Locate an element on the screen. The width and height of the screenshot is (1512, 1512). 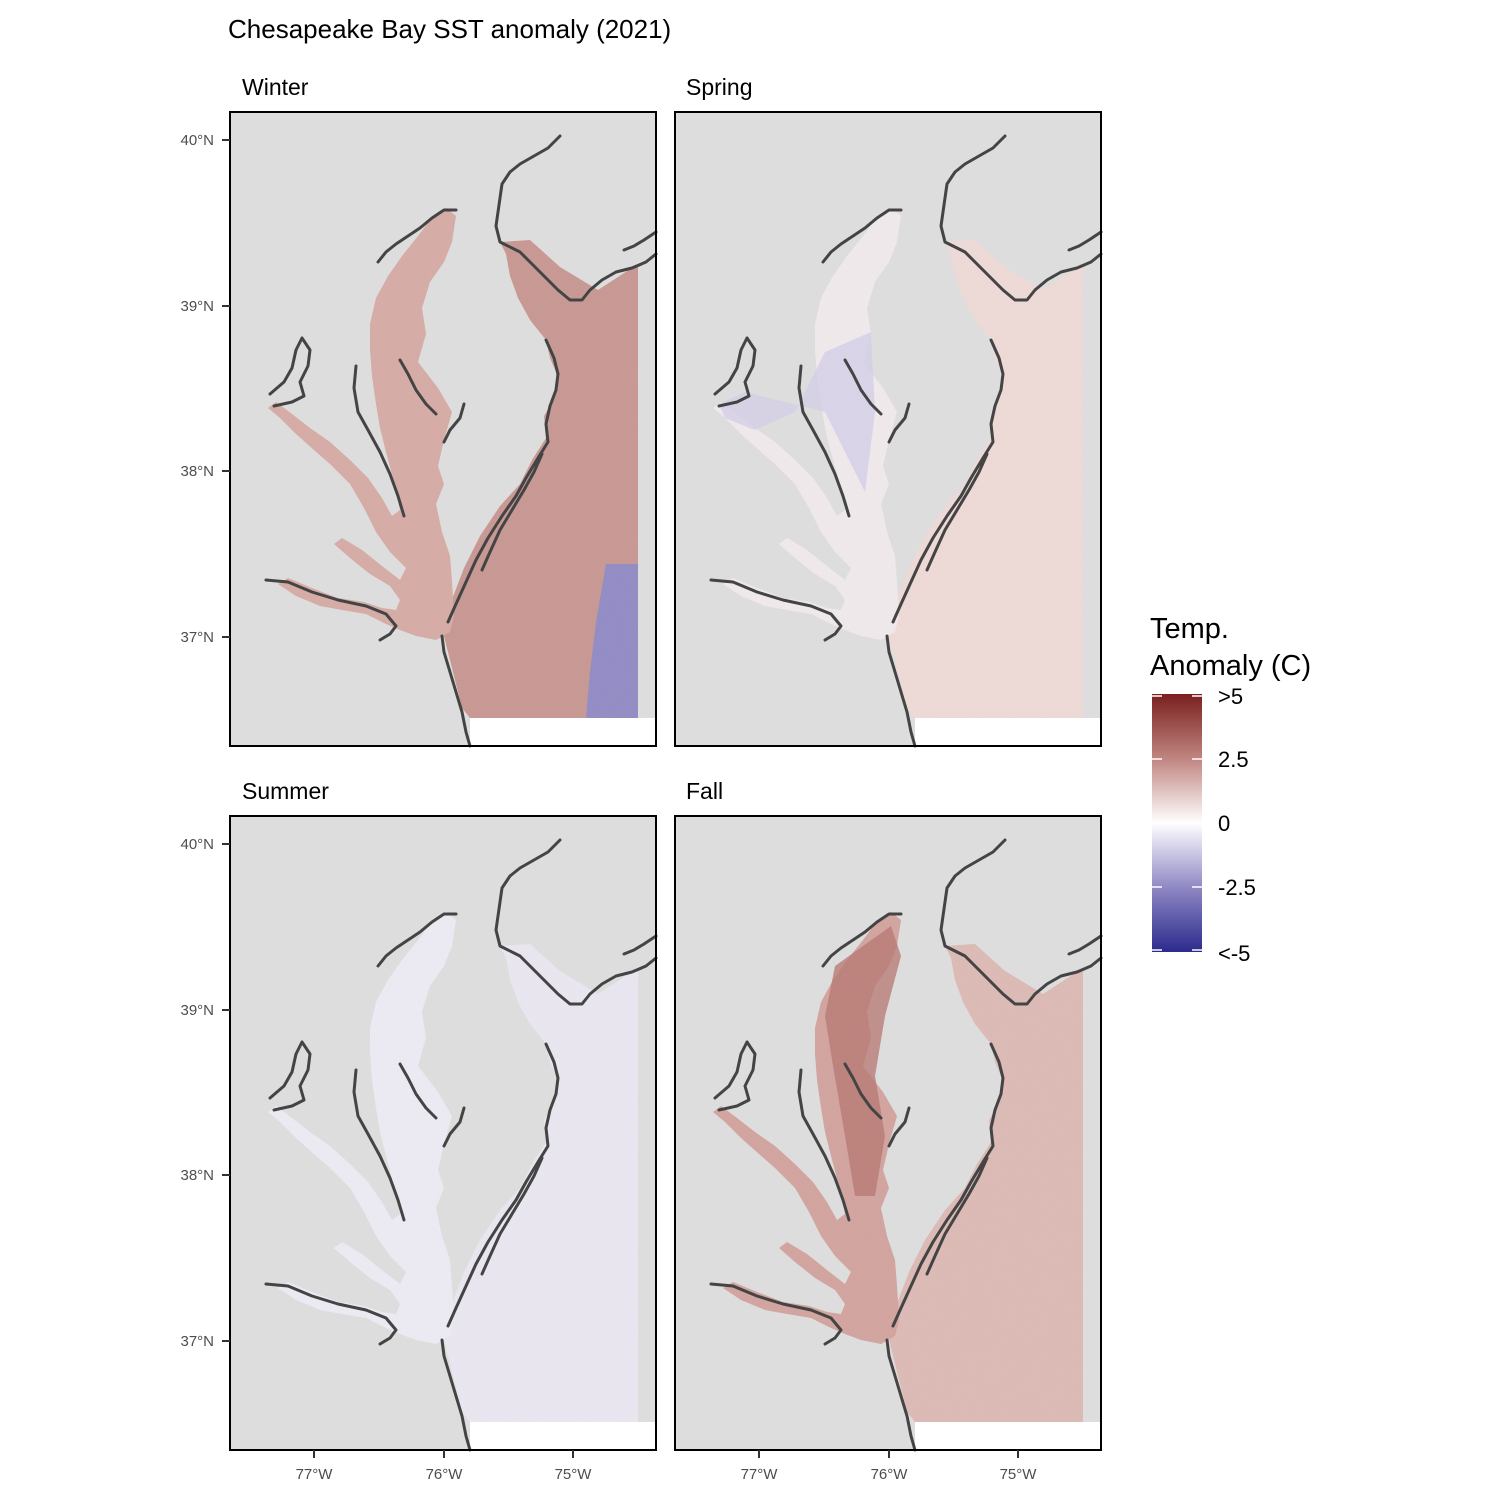
legend-label: <-5 is located at coordinates (1234, 953).